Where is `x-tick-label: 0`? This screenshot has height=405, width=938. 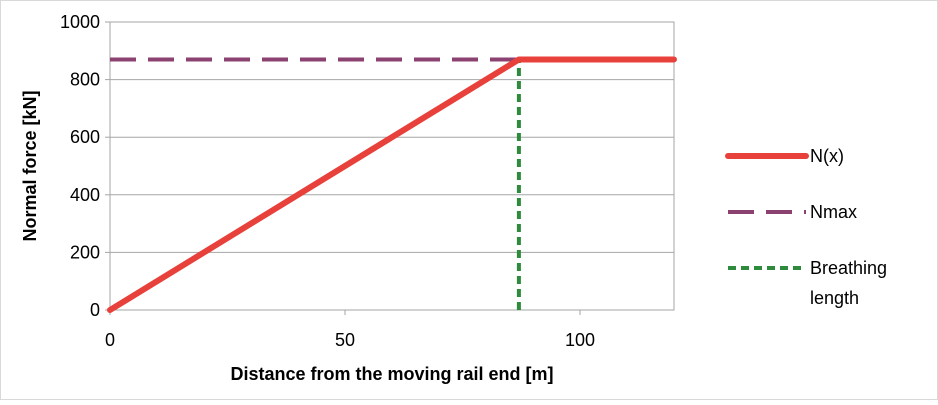
x-tick-label: 0 is located at coordinates (110, 340).